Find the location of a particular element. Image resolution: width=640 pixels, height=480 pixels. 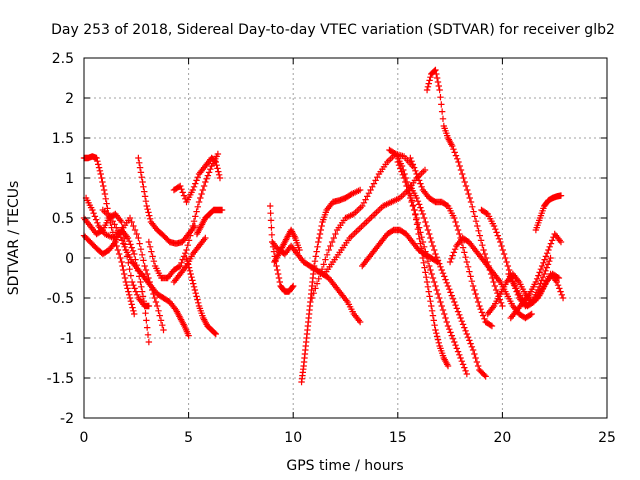

y-tick-label: 0 is located at coordinates (69, 259).